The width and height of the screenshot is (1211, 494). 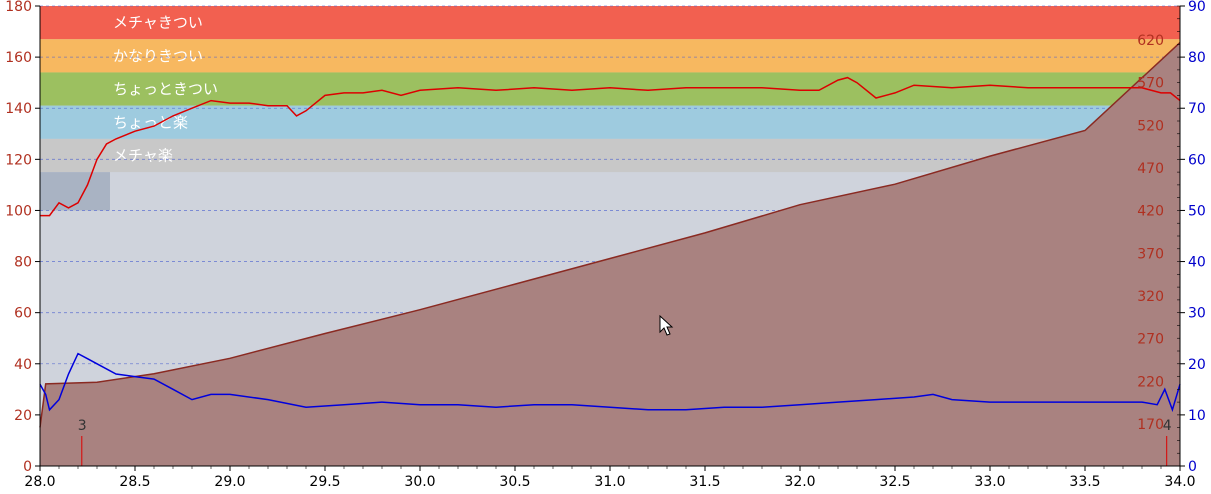 I want to click on right-tick-label: 70, so click(x=1197, y=109).